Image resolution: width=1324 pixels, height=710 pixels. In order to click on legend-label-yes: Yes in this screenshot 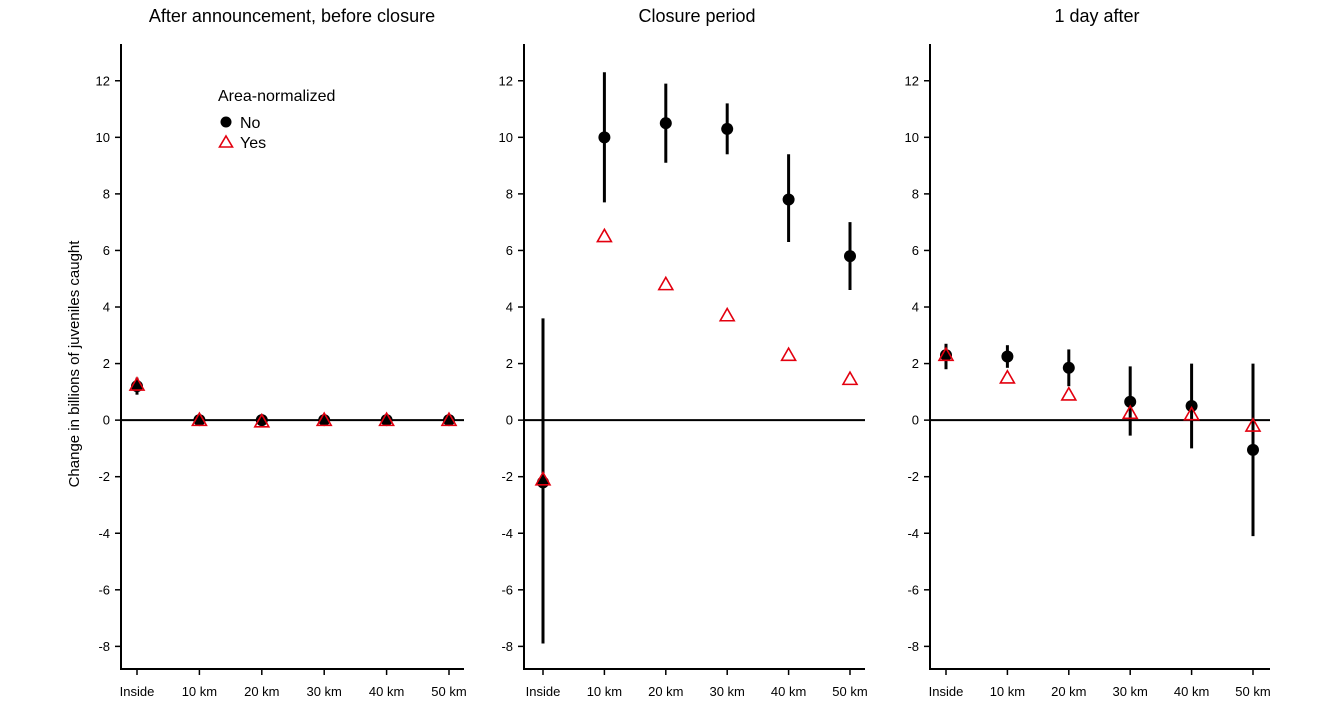, I will do `click(253, 143)`.